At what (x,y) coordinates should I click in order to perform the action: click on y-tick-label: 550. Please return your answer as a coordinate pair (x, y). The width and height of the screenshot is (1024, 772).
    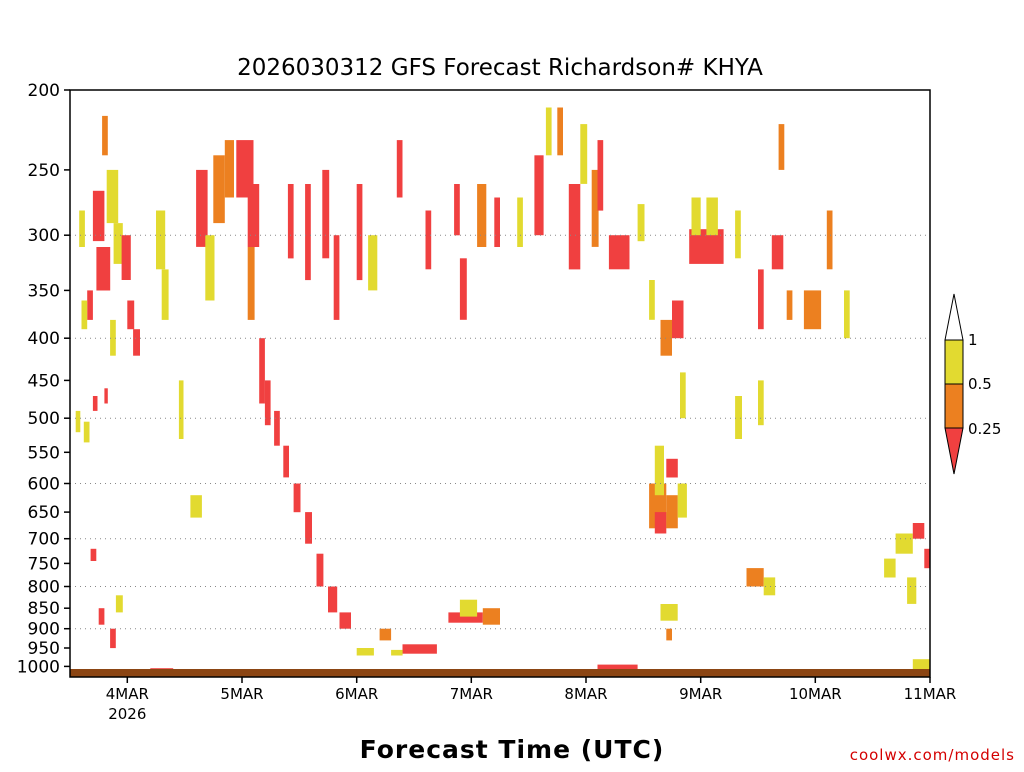
    Looking at the image, I should click on (44, 453).